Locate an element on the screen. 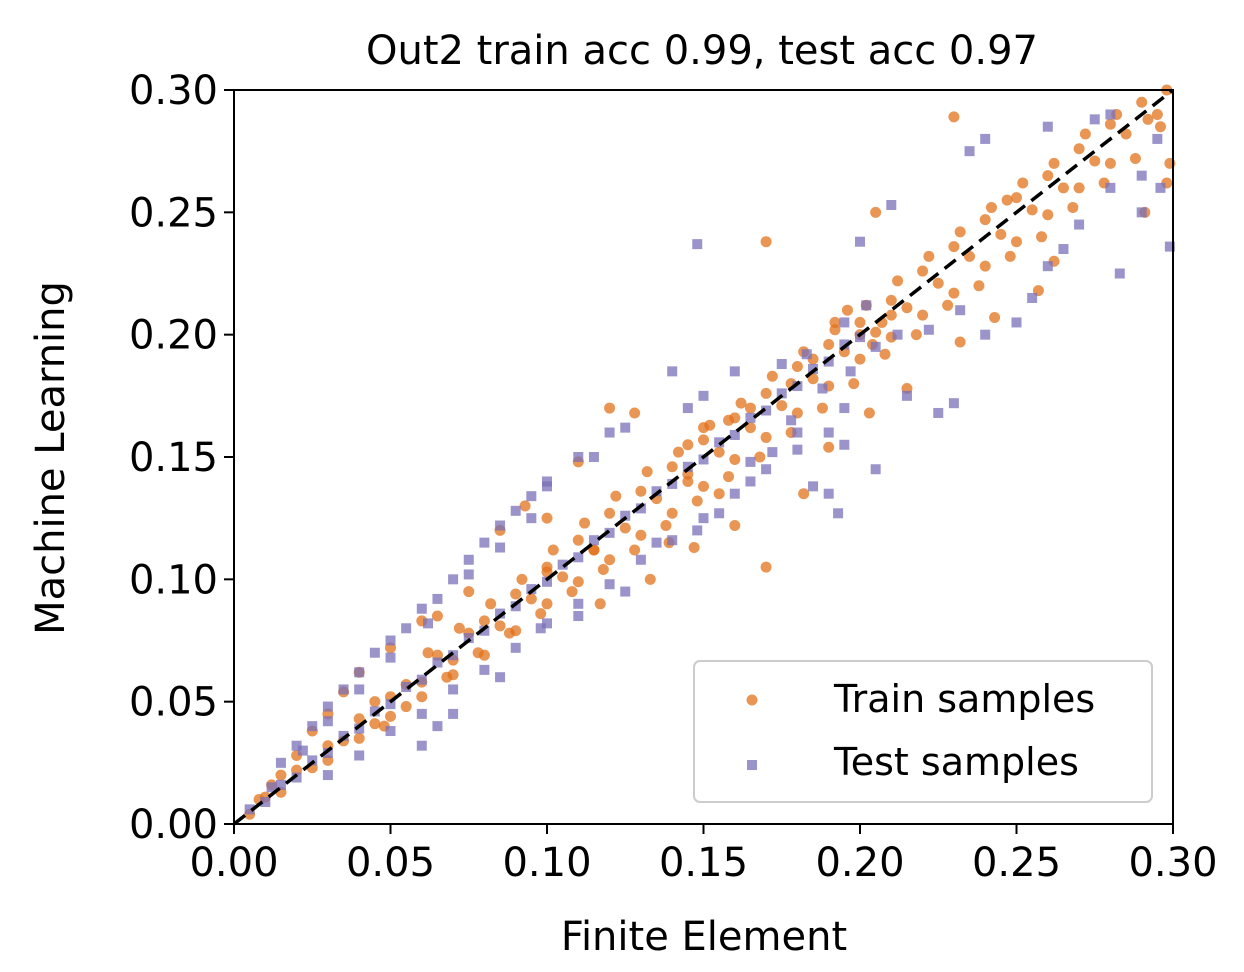 The image size is (1244, 972). y-tick-label: 0.30 is located at coordinates (173, 91).